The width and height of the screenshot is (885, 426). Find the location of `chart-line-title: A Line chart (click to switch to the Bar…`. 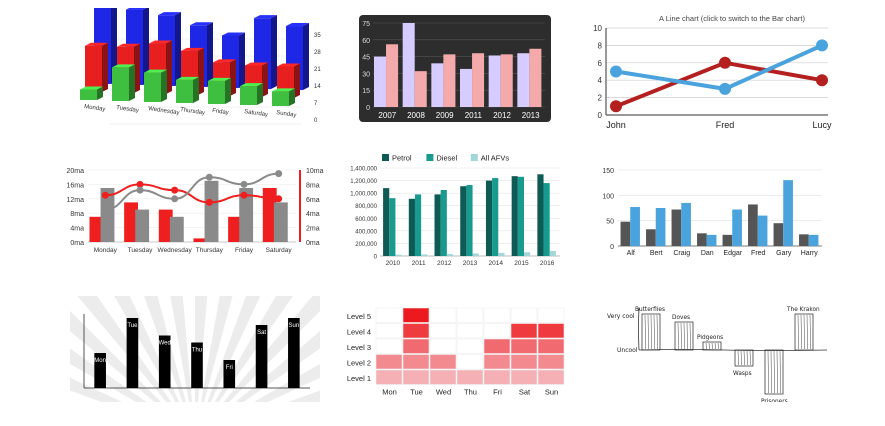

chart-line-title: A Line chart (click to switch to the Bar… is located at coordinates (732, 18).